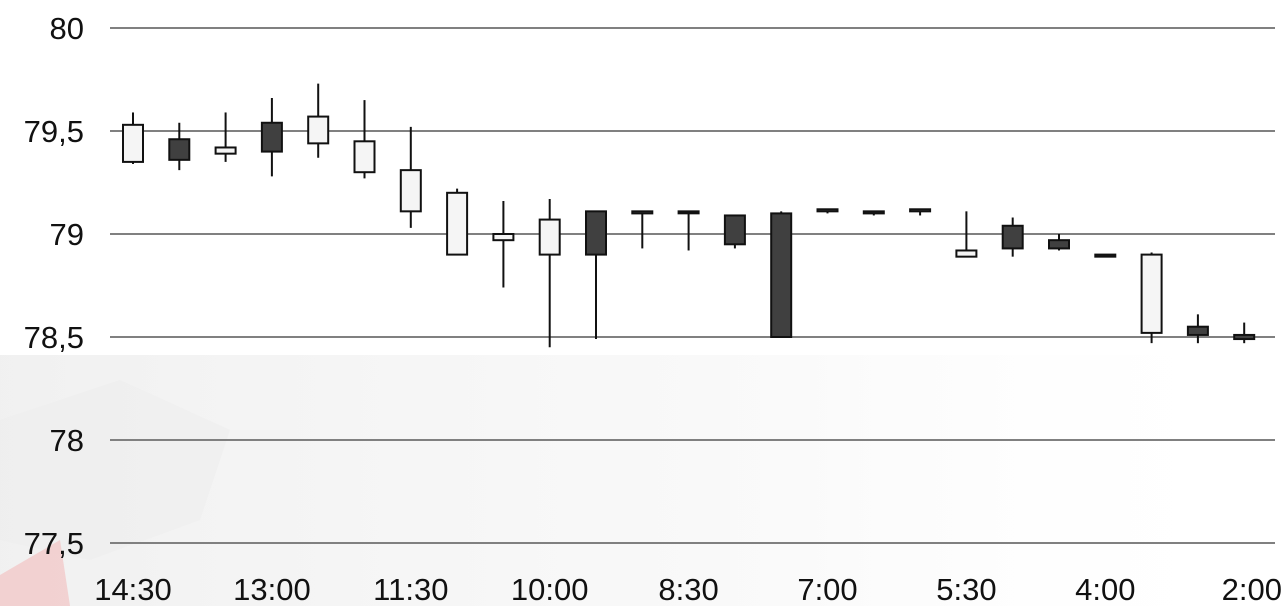  Describe the element at coordinates (550, 589) in the screenshot. I see `x-tick-label: 10:00` at that location.